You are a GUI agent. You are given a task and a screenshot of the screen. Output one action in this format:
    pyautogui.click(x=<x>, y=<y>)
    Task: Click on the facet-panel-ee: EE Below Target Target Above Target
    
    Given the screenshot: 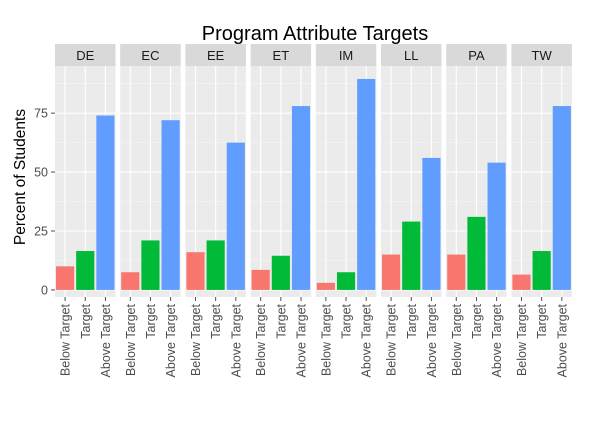 What is the action you would take?
    pyautogui.click(x=215, y=210)
    